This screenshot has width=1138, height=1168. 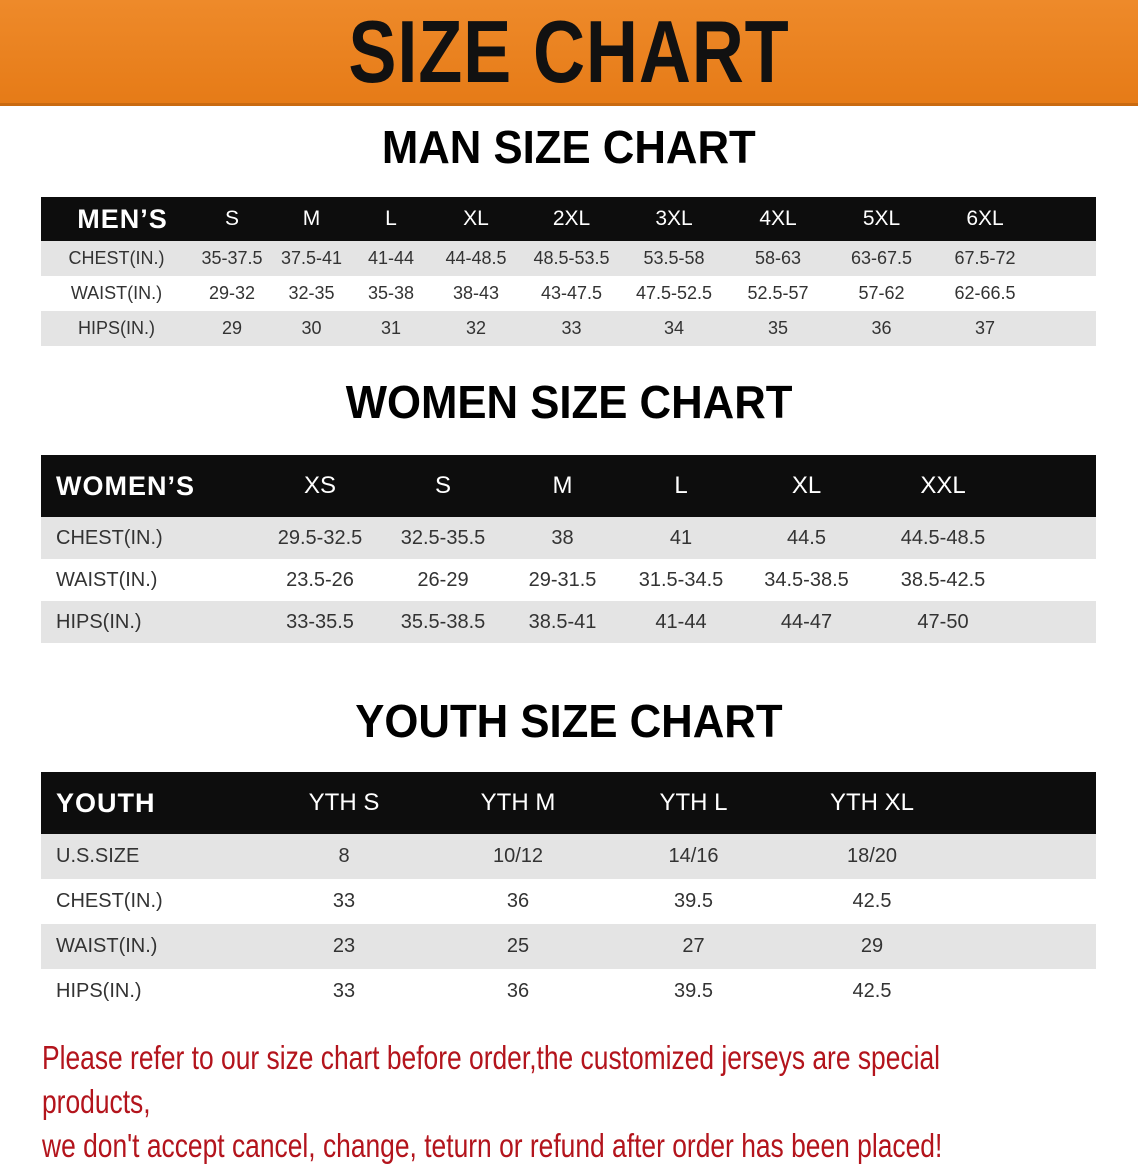 What do you see at coordinates (985, 258) in the screenshot?
I see `table-cell: 67.5-72` at bounding box center [985, 258].